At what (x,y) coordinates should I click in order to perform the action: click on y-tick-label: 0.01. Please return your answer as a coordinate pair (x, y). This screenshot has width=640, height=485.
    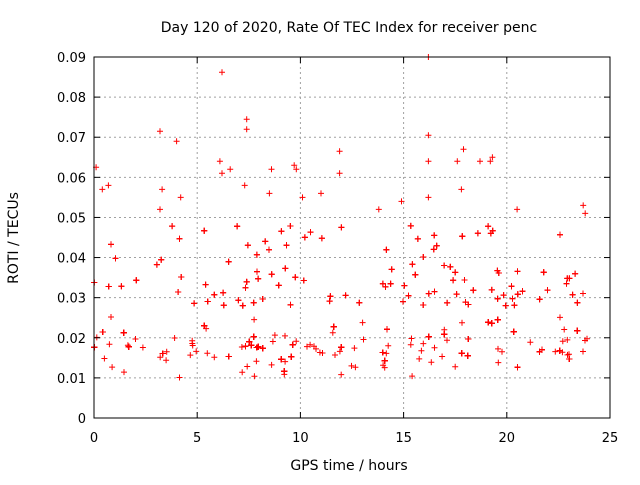
    Looking at the image, I should click on (71, 379).